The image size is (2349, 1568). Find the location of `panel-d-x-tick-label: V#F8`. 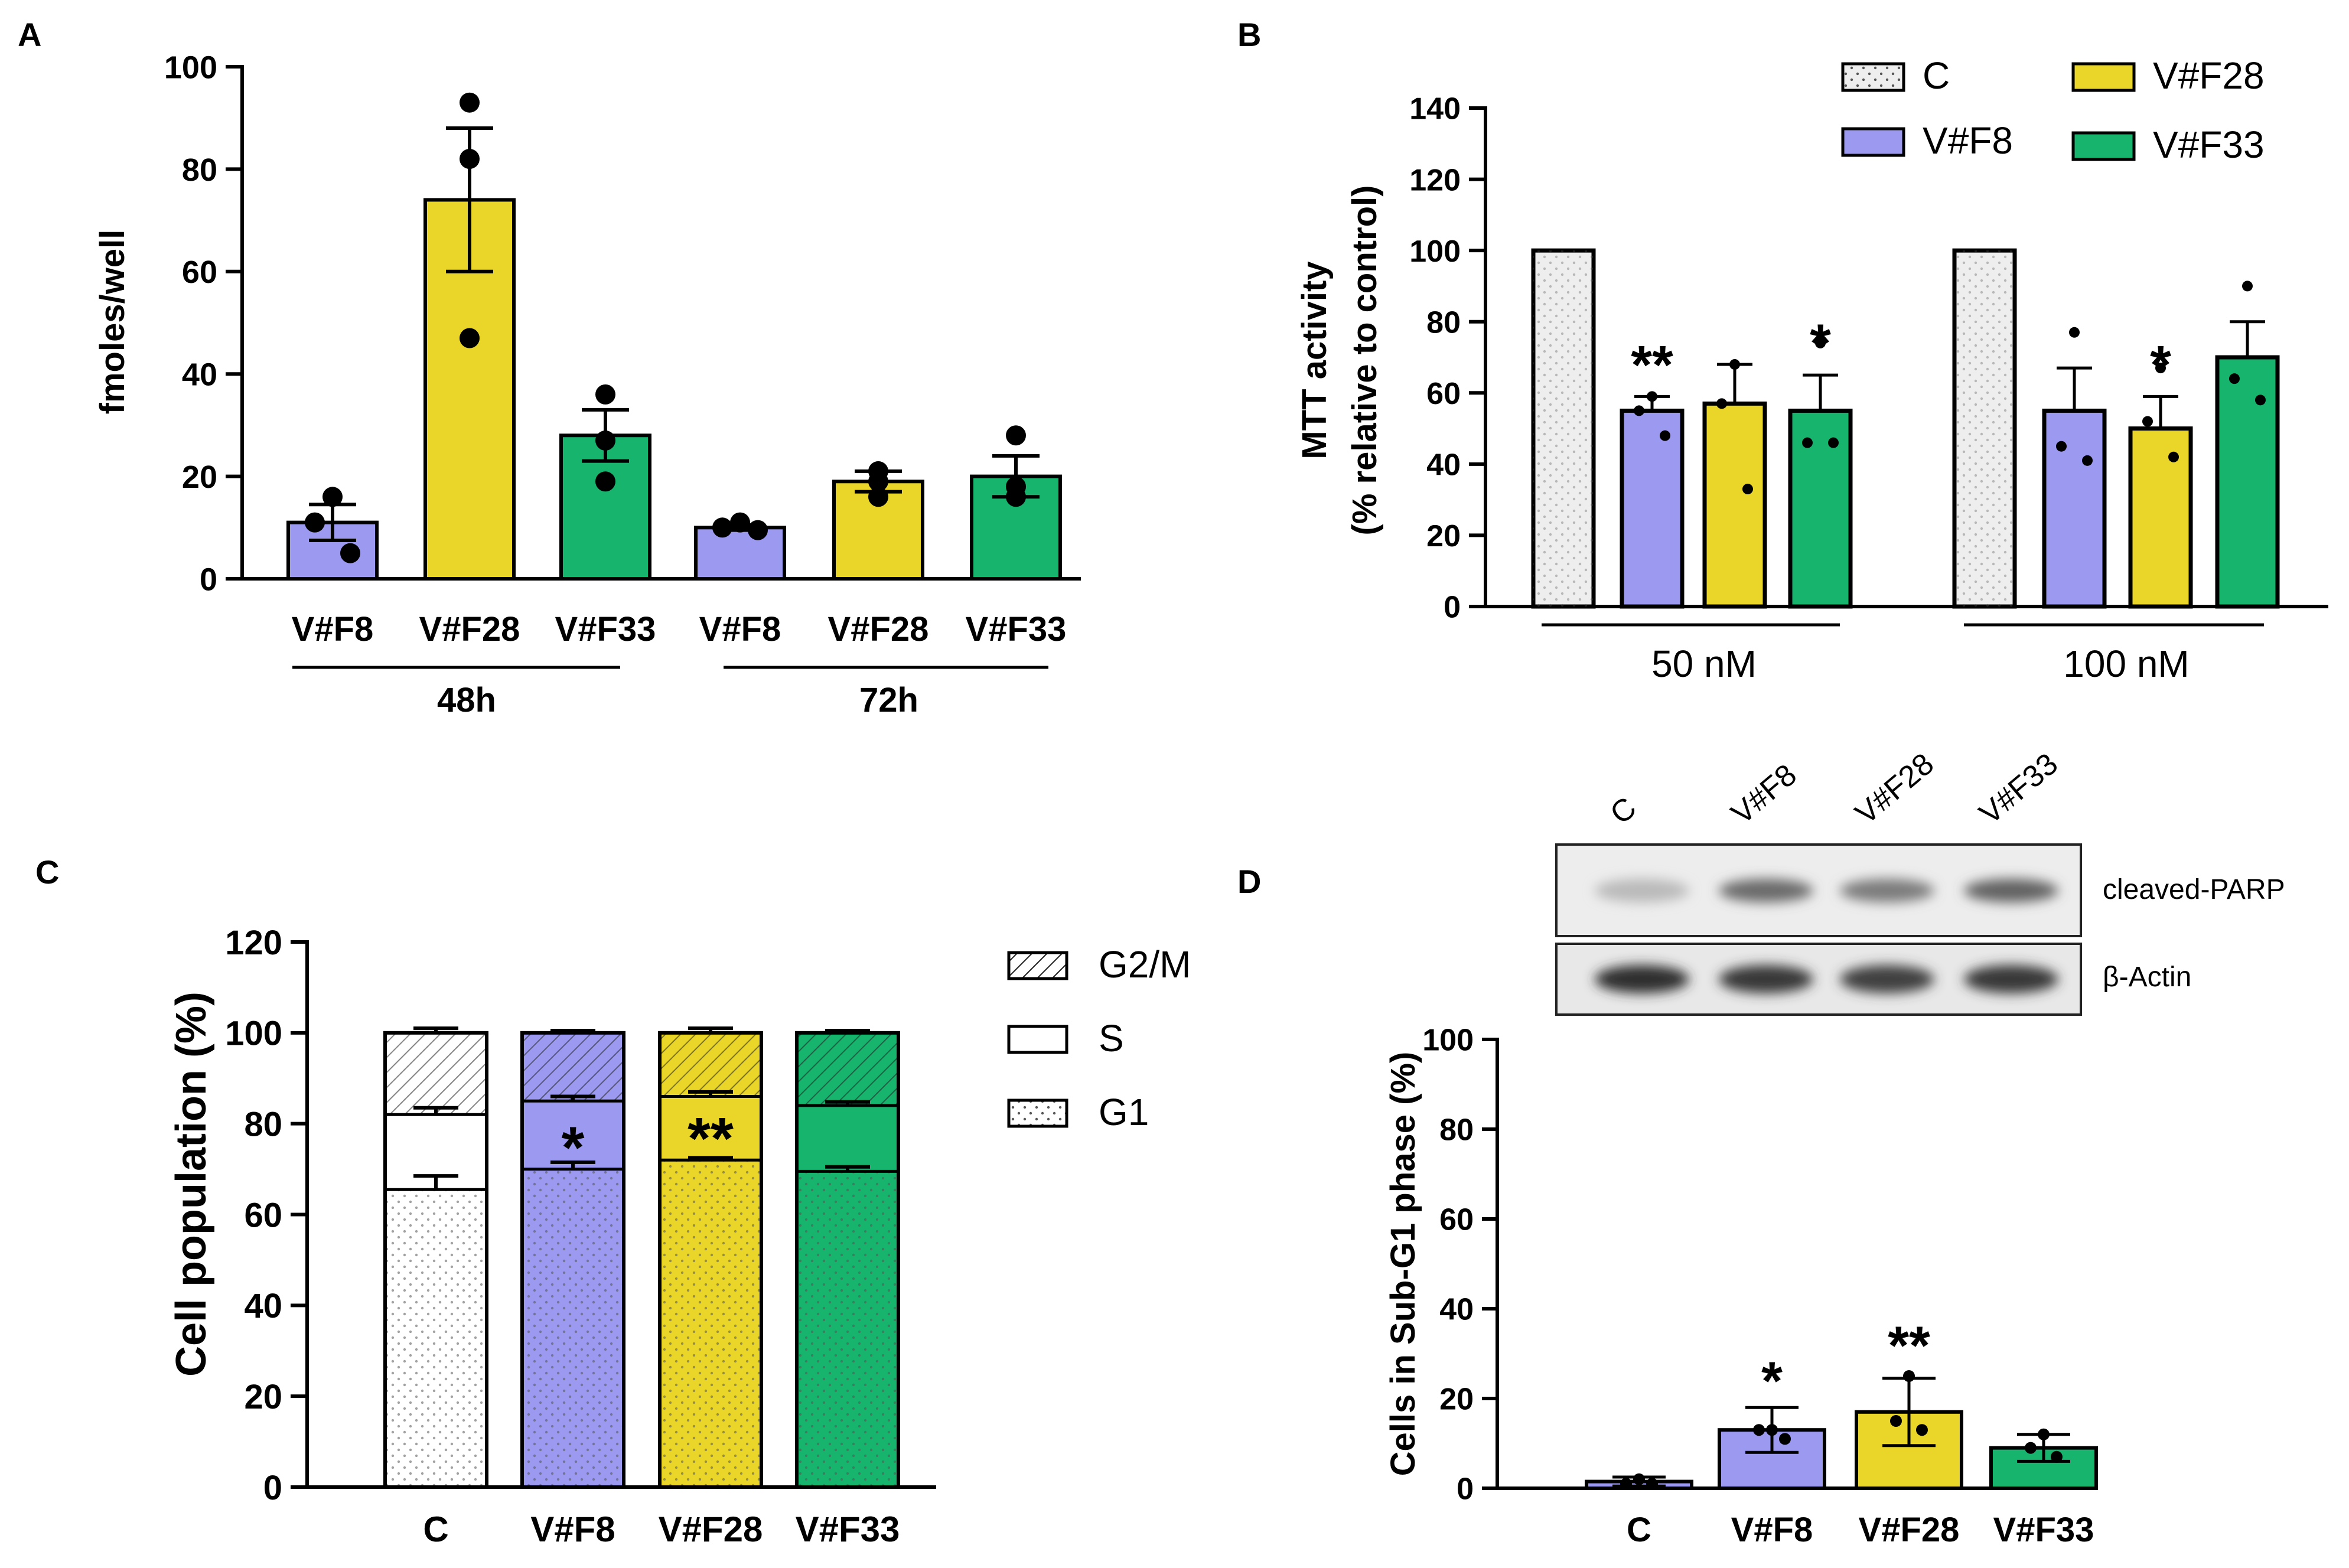

panel-d-x-tick-label: V#F8 is located at coordinates (1772, 1530).